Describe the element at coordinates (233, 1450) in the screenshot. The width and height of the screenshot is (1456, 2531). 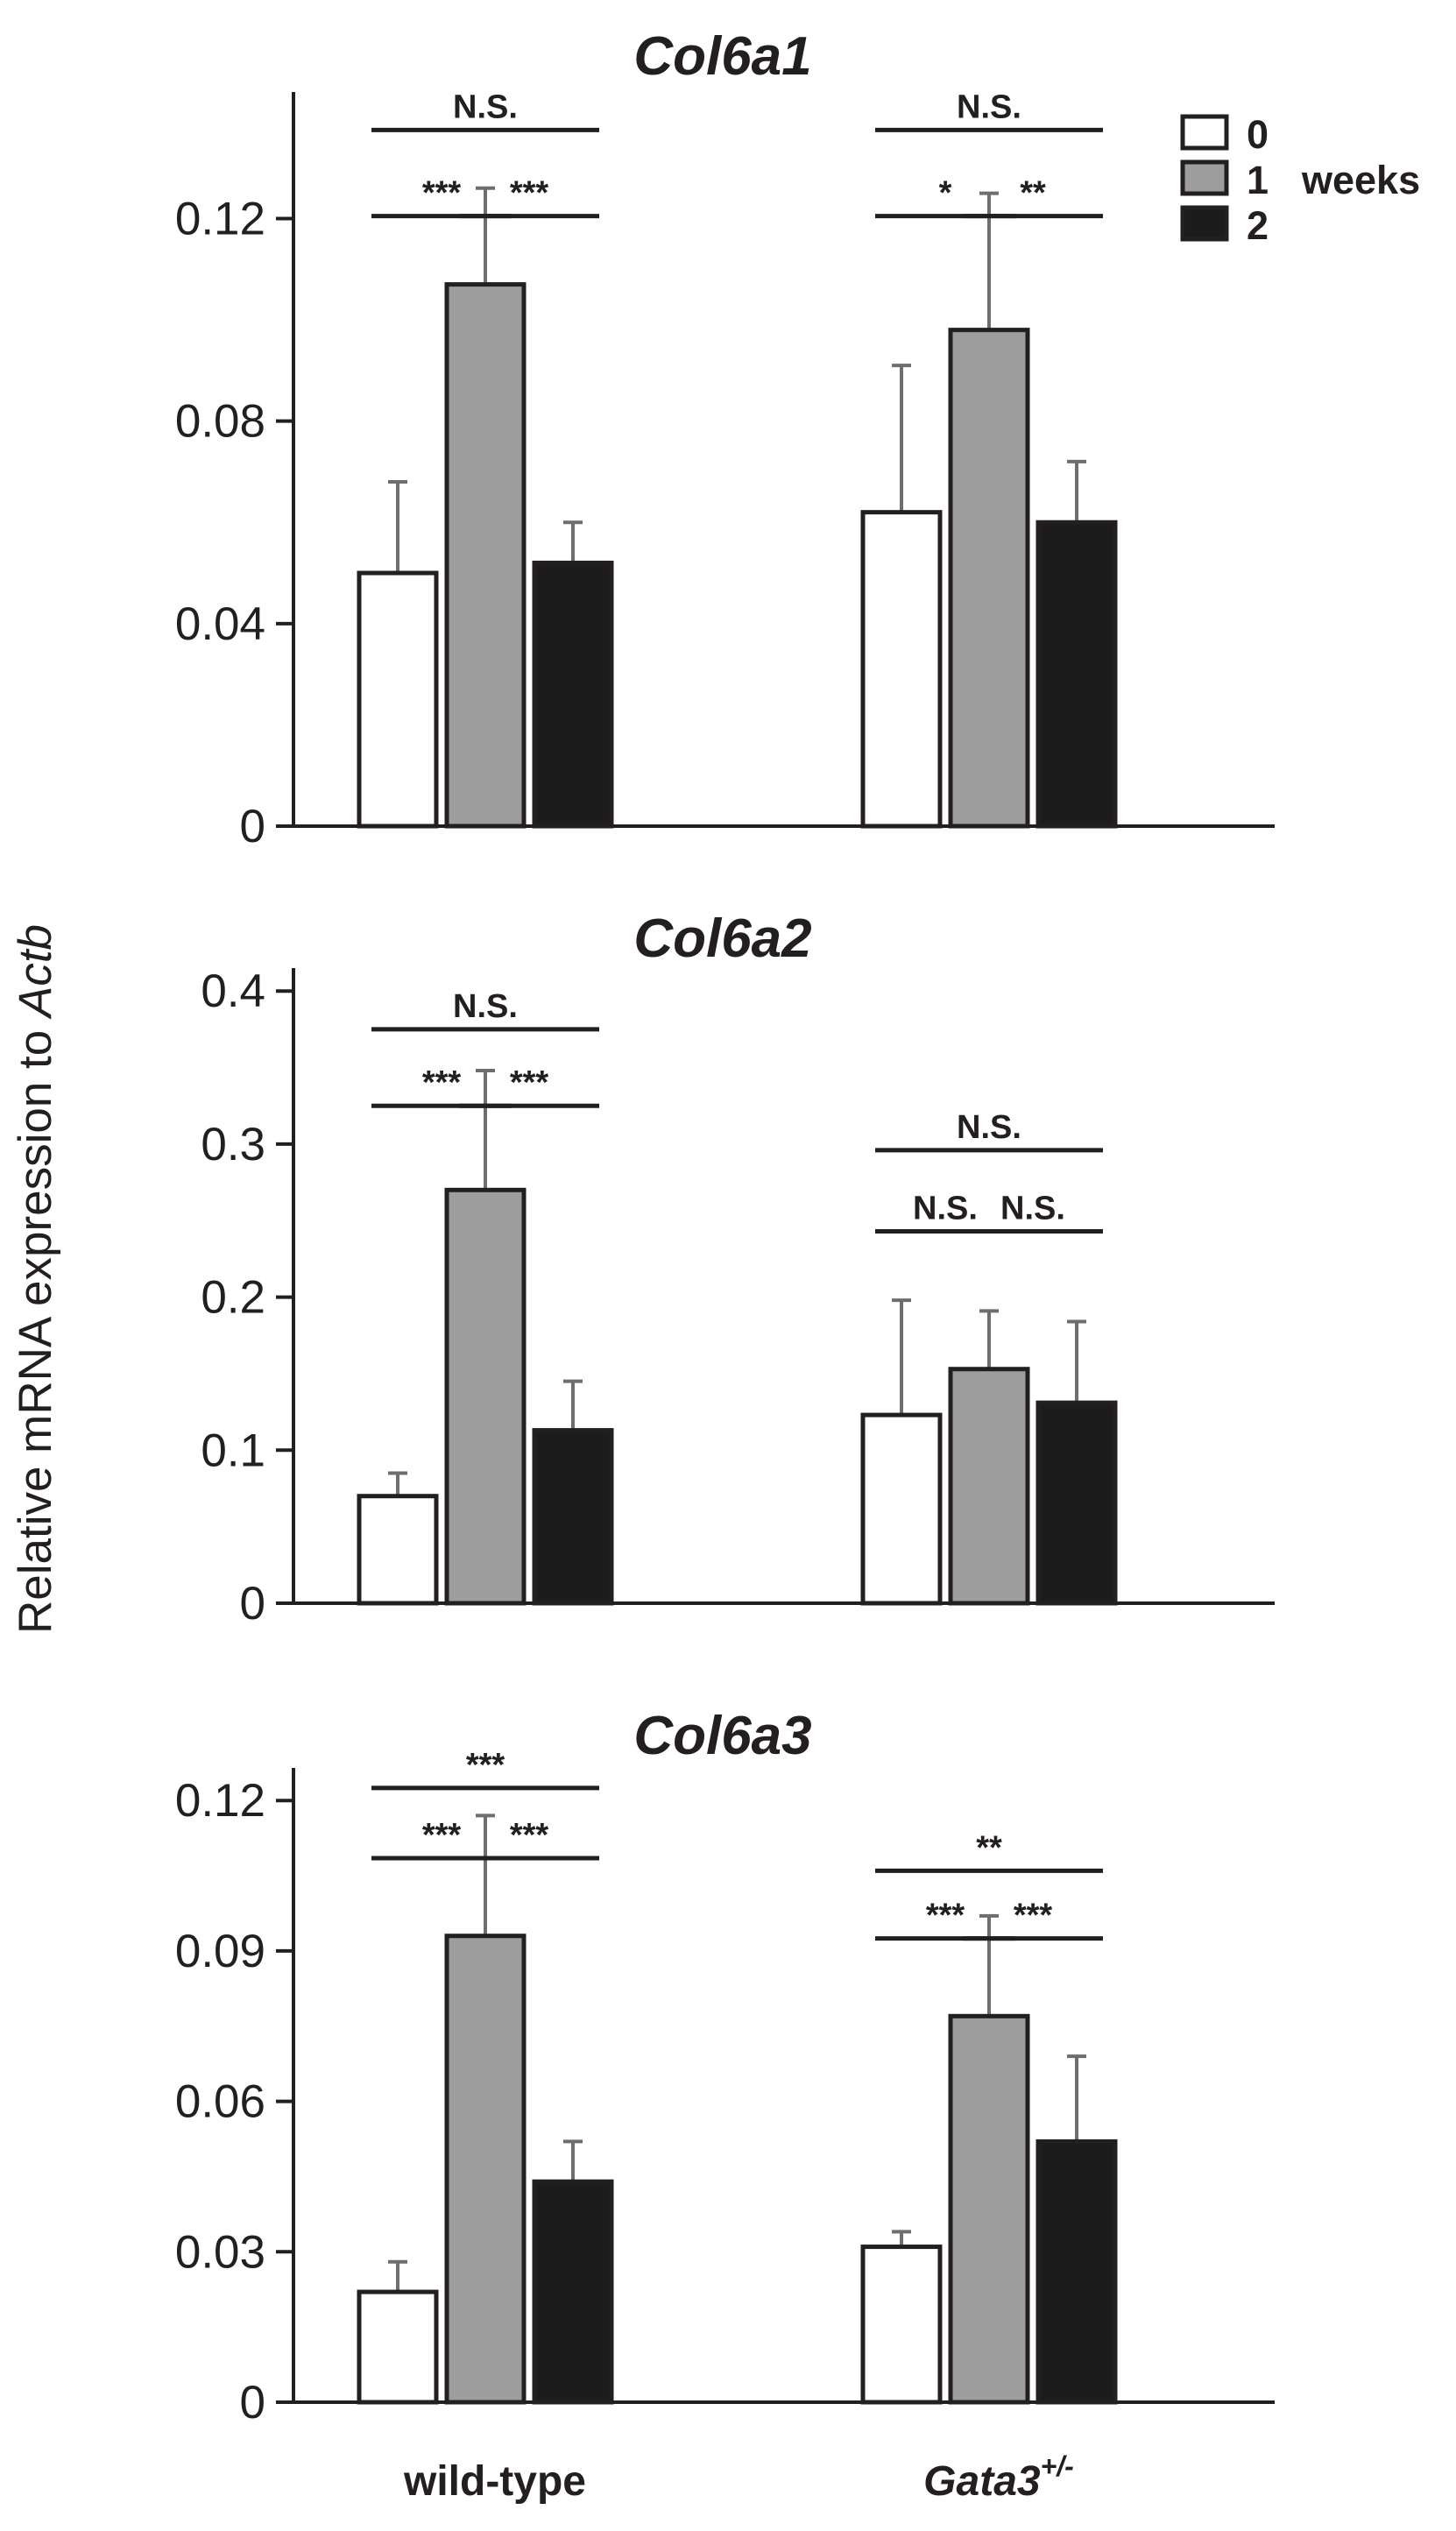
I see `y-tick-label: 0.1` at that location.